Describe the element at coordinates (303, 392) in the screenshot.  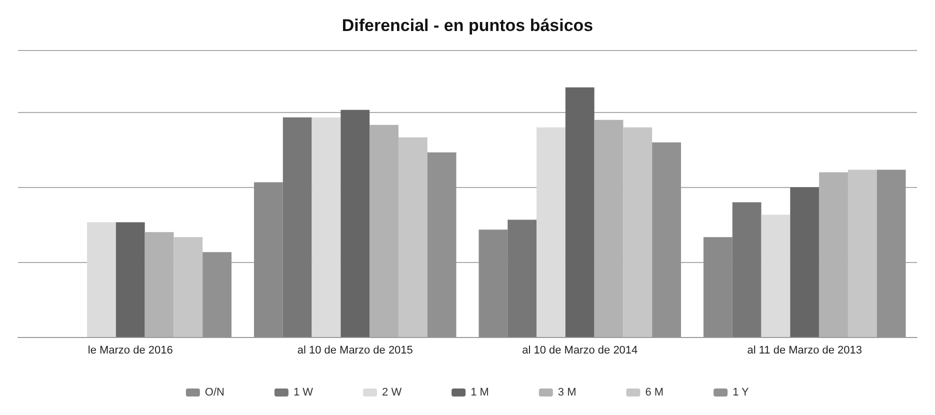
I see `legend-label: 1 W` at that location.